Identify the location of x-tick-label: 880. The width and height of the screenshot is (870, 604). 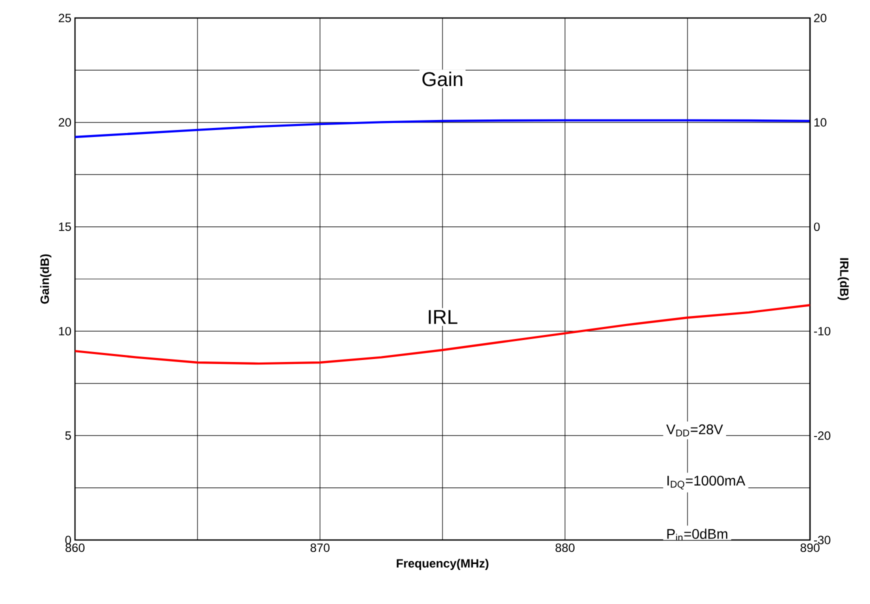
(565, 548).